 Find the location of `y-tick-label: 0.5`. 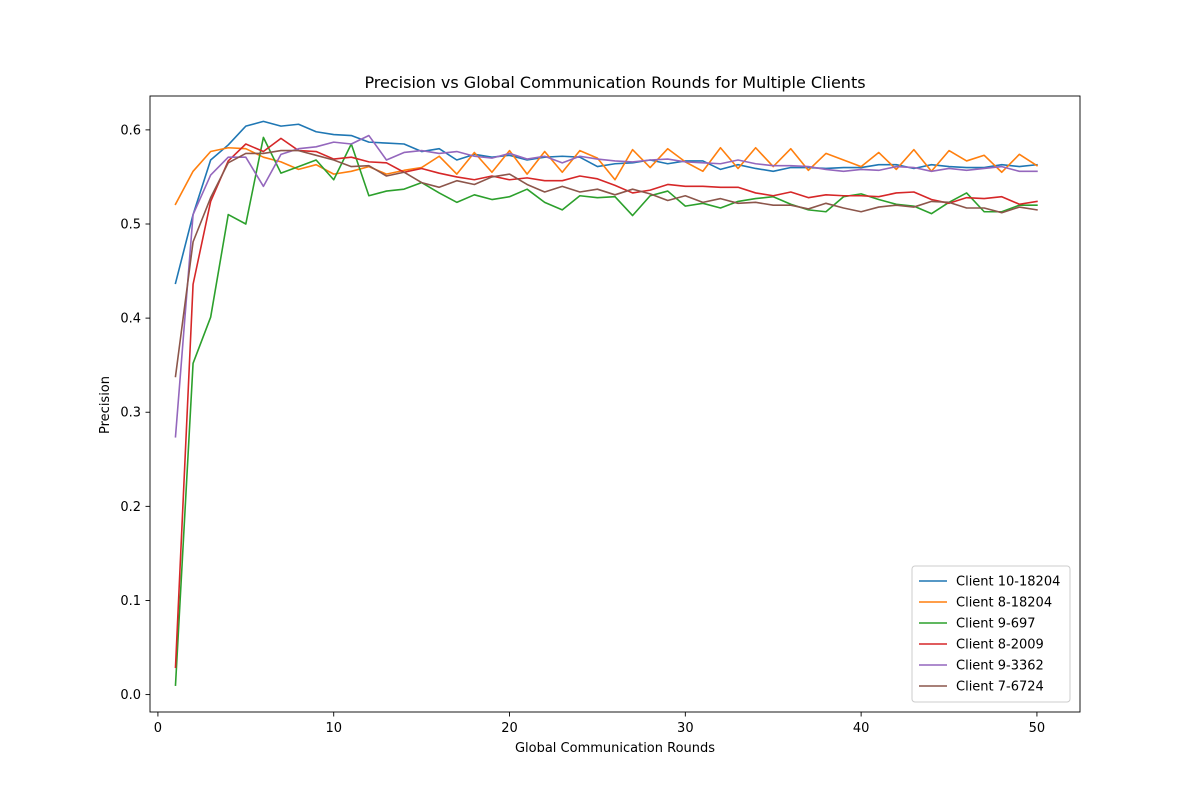

y-tick-label: 0.5 is located at coordinates (130, 225).